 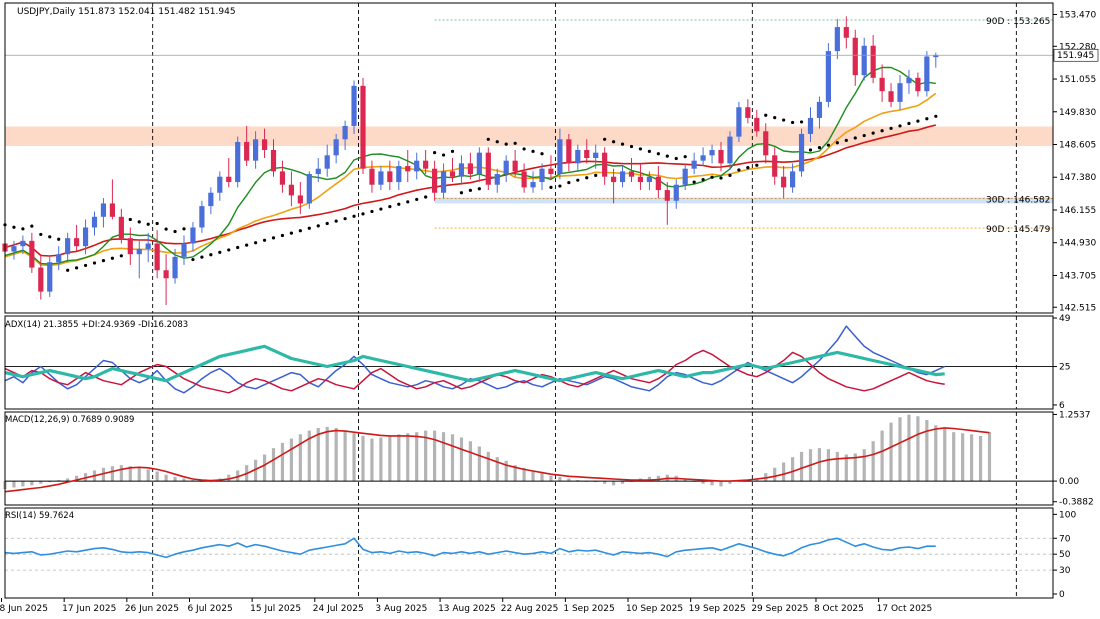 What do you see at coordinates (1065, 539) in the screenshot?
I see `rsi-axis-label: 70` at bounding box center [1065, 539].